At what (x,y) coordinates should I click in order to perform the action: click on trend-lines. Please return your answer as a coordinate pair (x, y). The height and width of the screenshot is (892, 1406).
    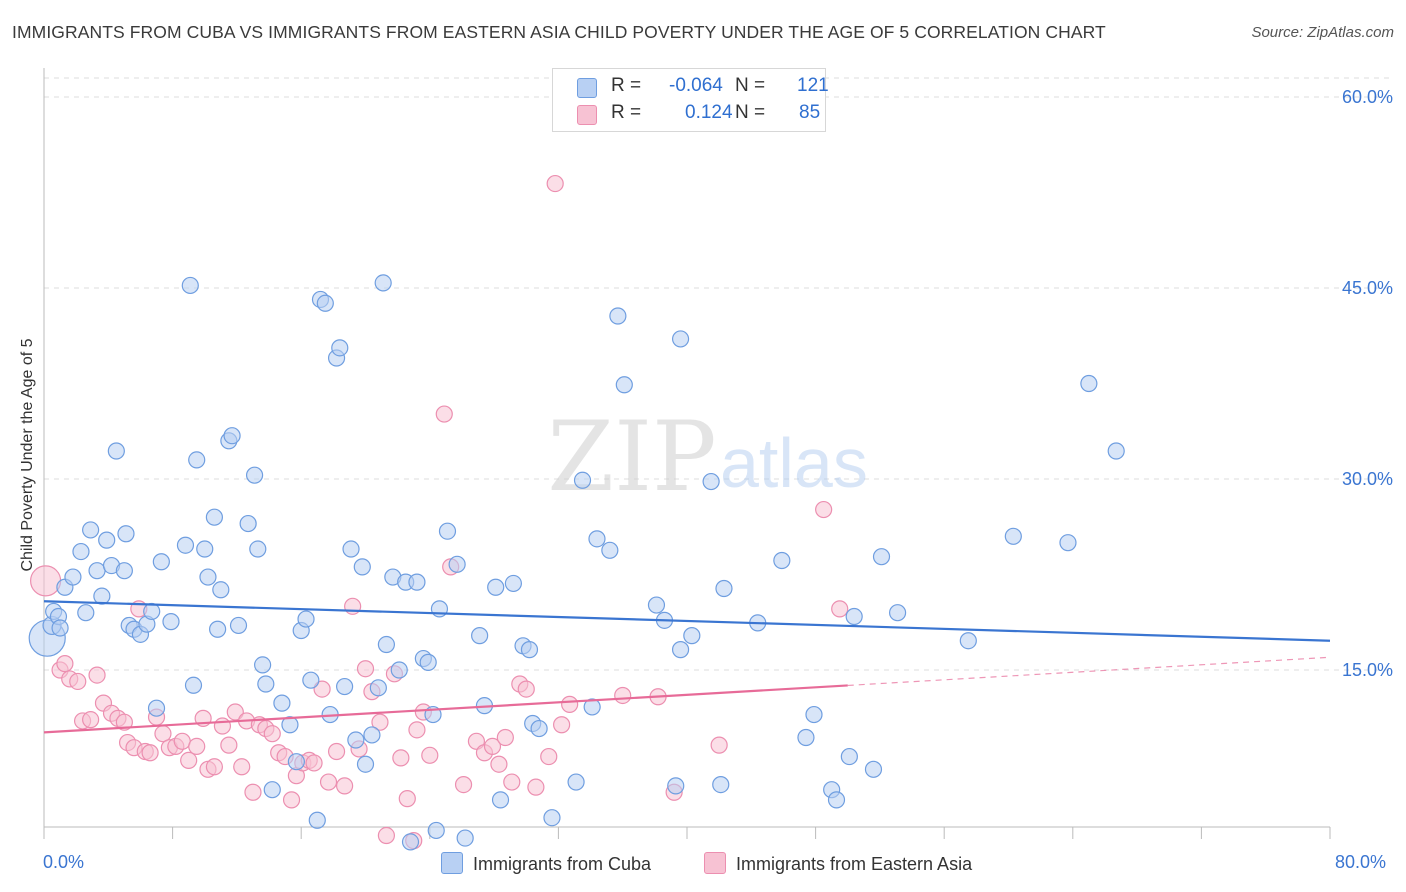
    Looking at the image, I should click on (687, 667).